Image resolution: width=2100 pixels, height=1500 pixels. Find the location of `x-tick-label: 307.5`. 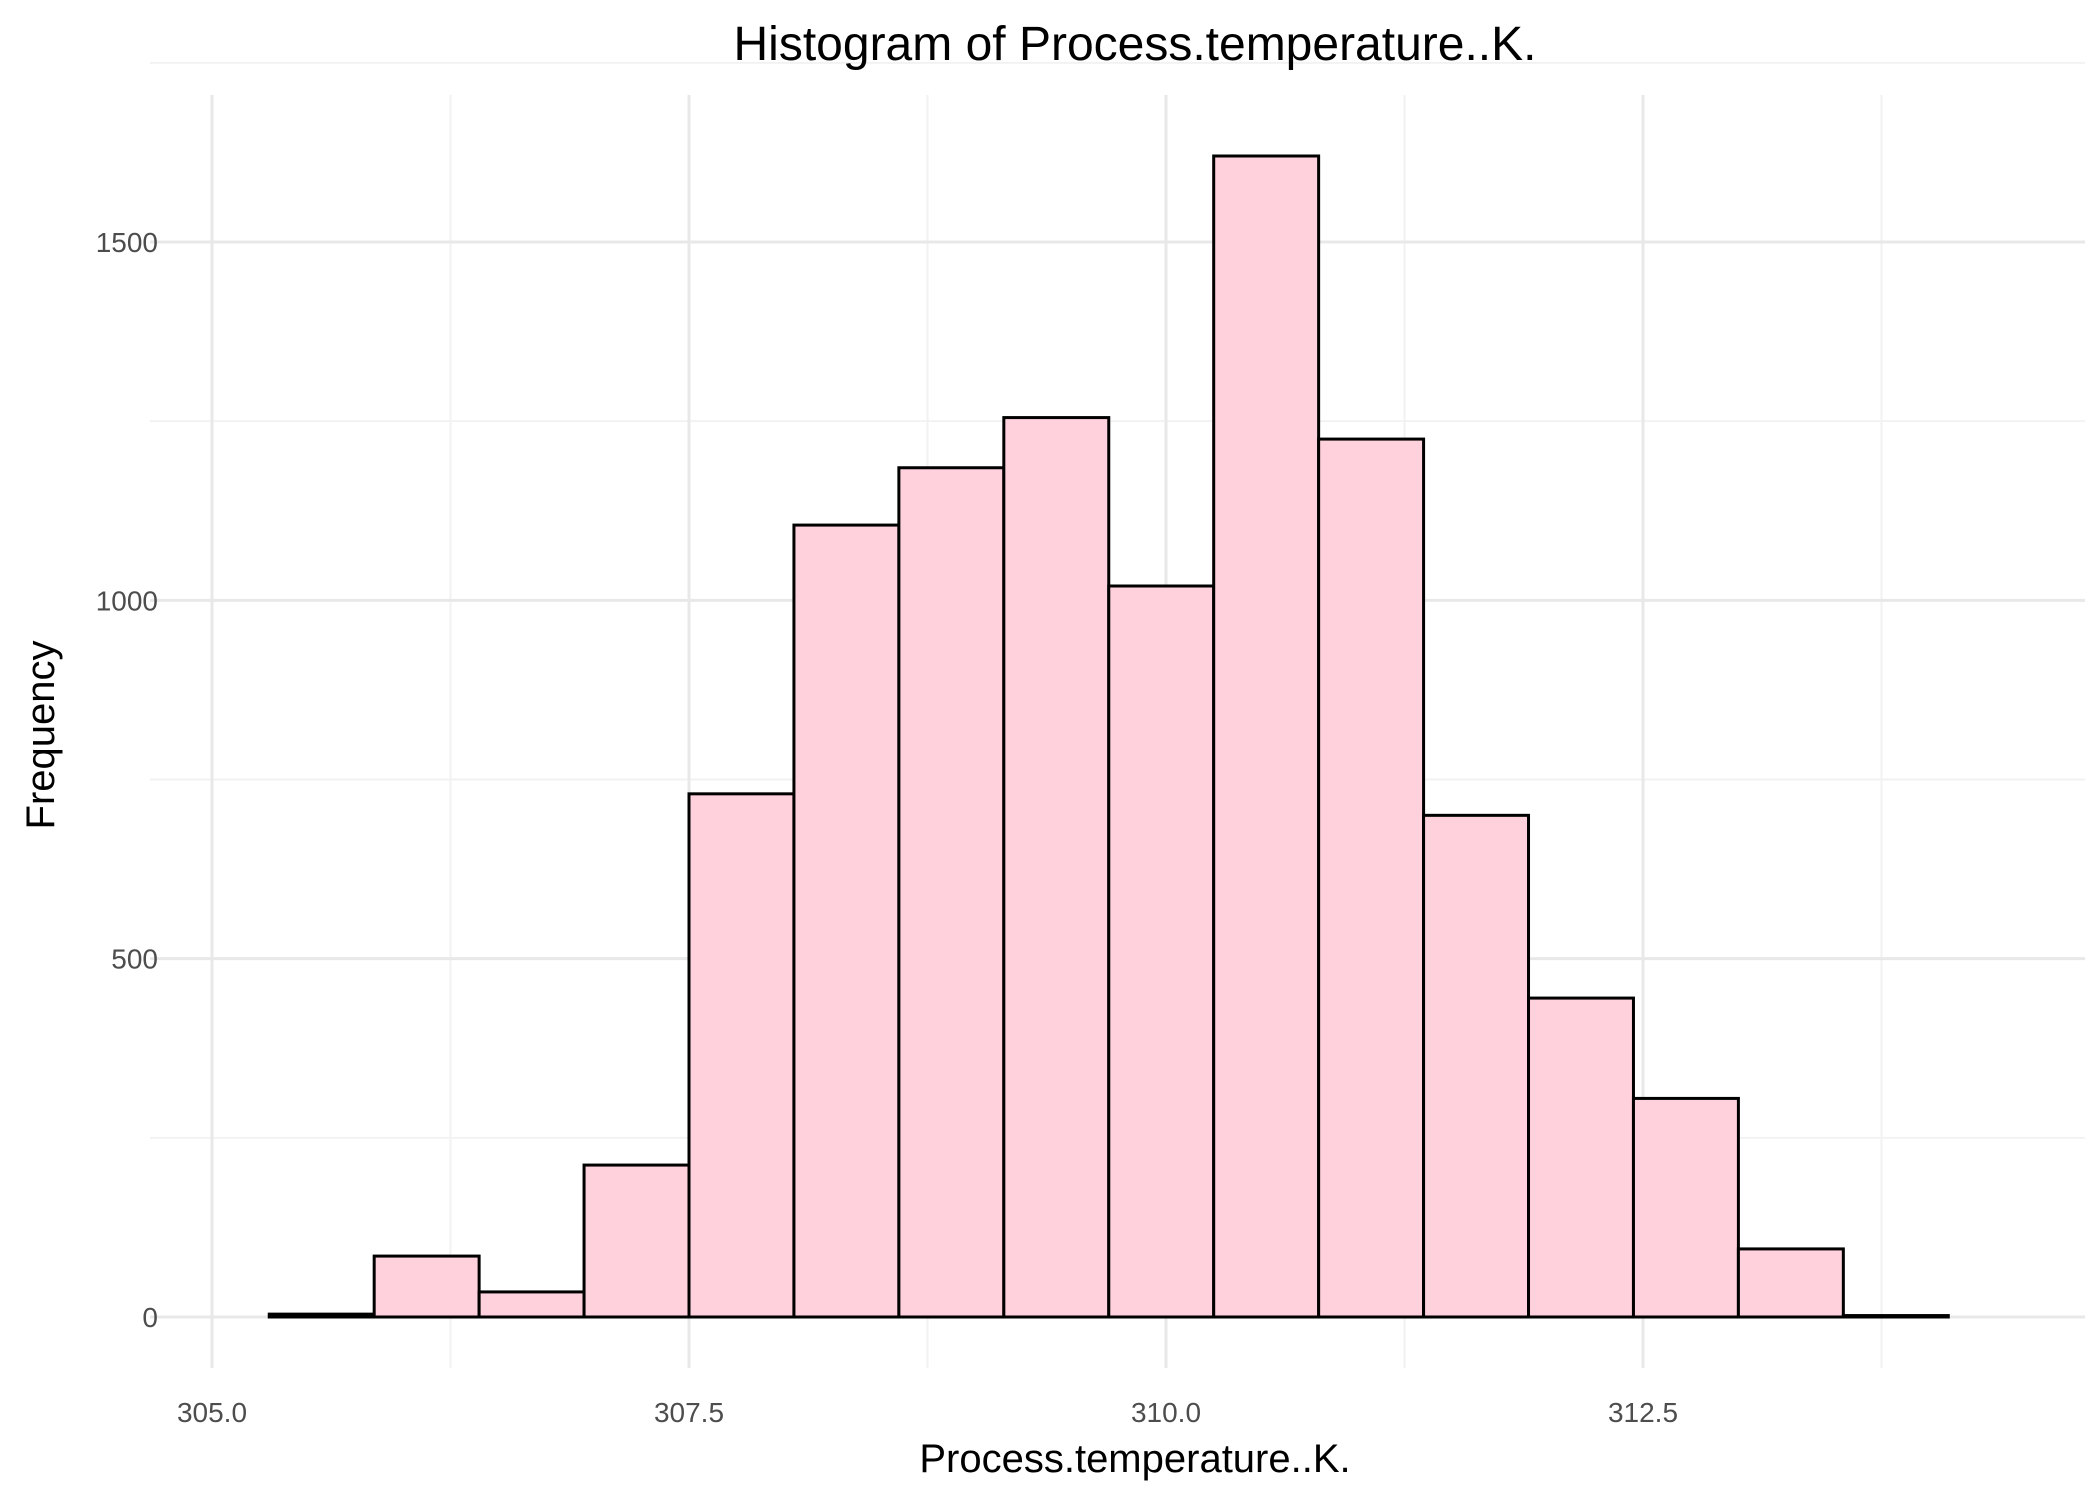

x-tick-label: 307.5 is located at coordinates (689, 1412).